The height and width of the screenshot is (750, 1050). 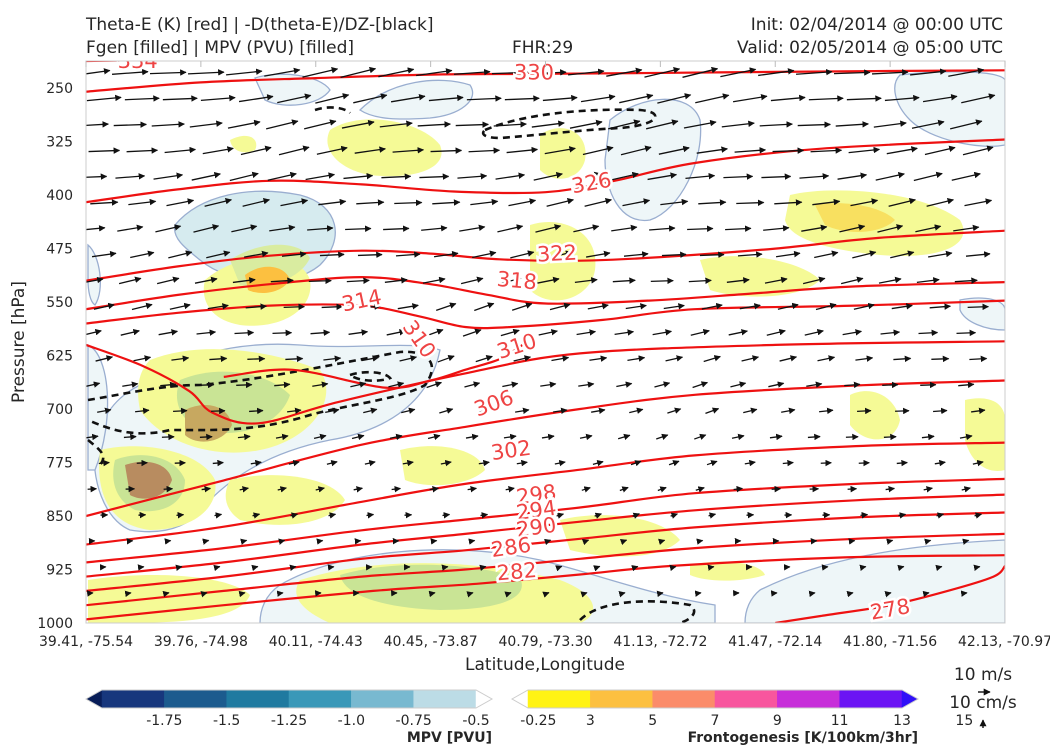 I want to click on fgen-shading, so click(x=875, y=415).